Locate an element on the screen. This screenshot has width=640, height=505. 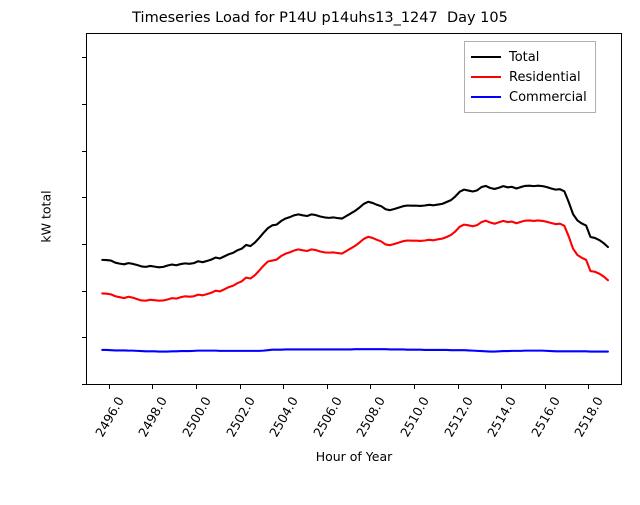
series-line-commercial is located at coordinates (355, 350).